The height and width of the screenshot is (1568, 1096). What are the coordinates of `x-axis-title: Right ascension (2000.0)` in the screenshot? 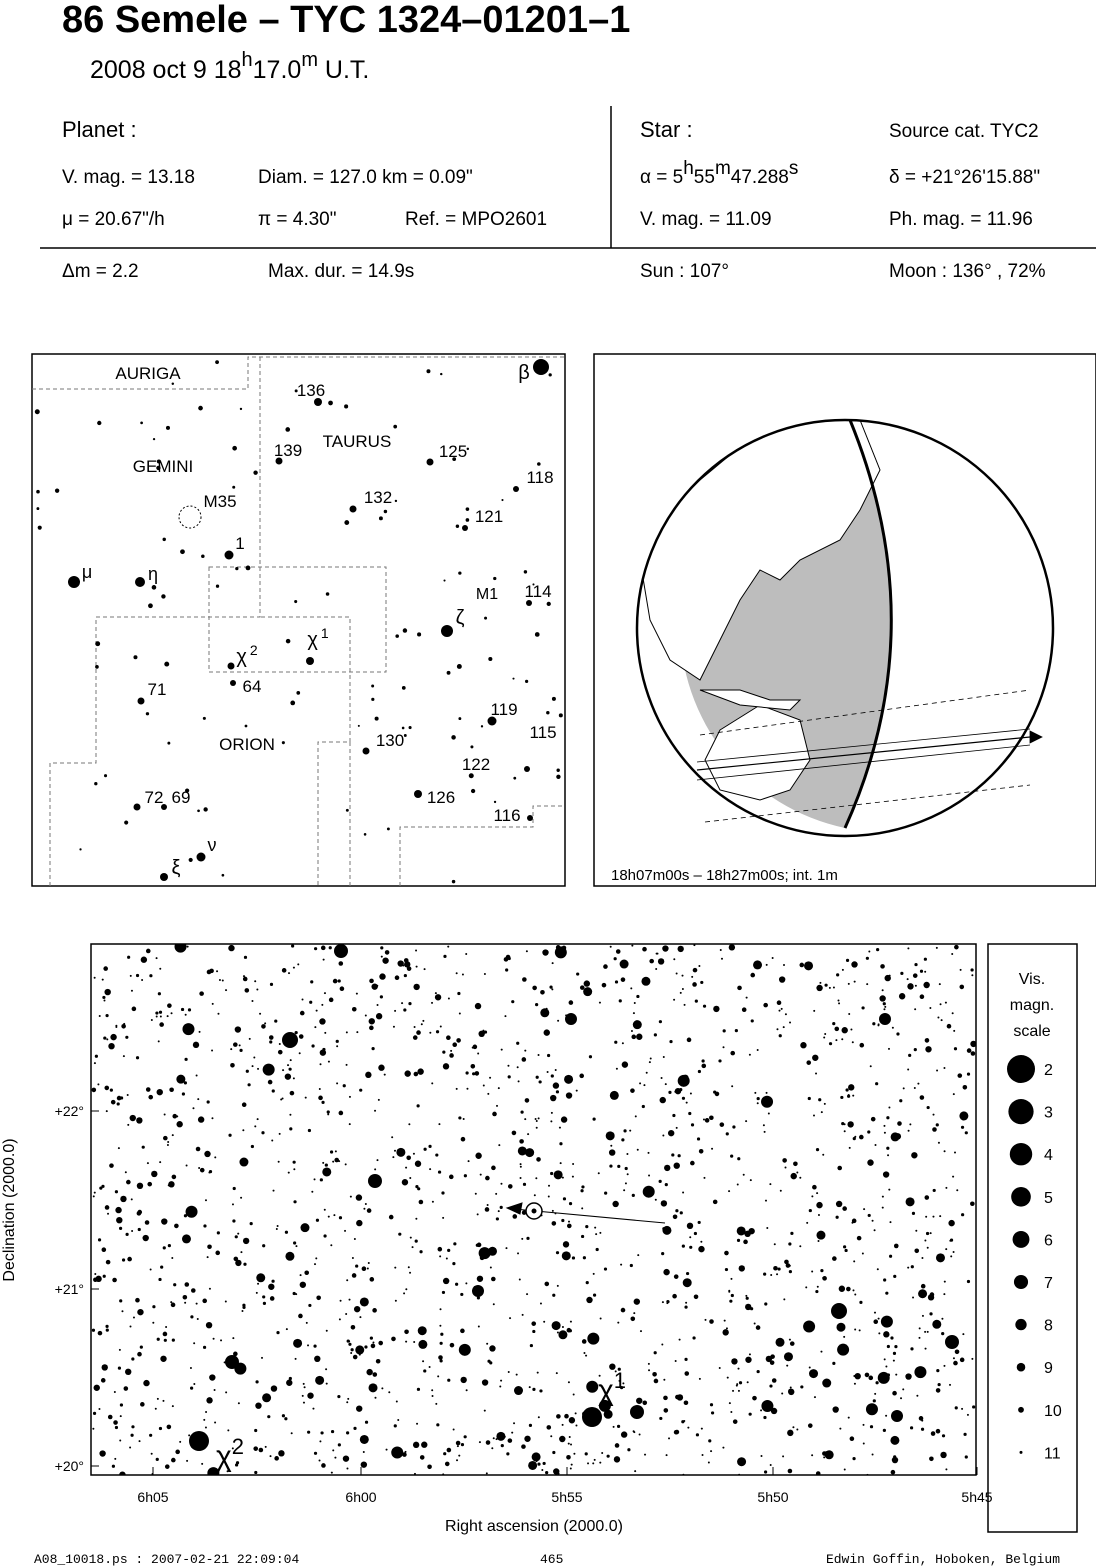 It's located at (534, 1526).